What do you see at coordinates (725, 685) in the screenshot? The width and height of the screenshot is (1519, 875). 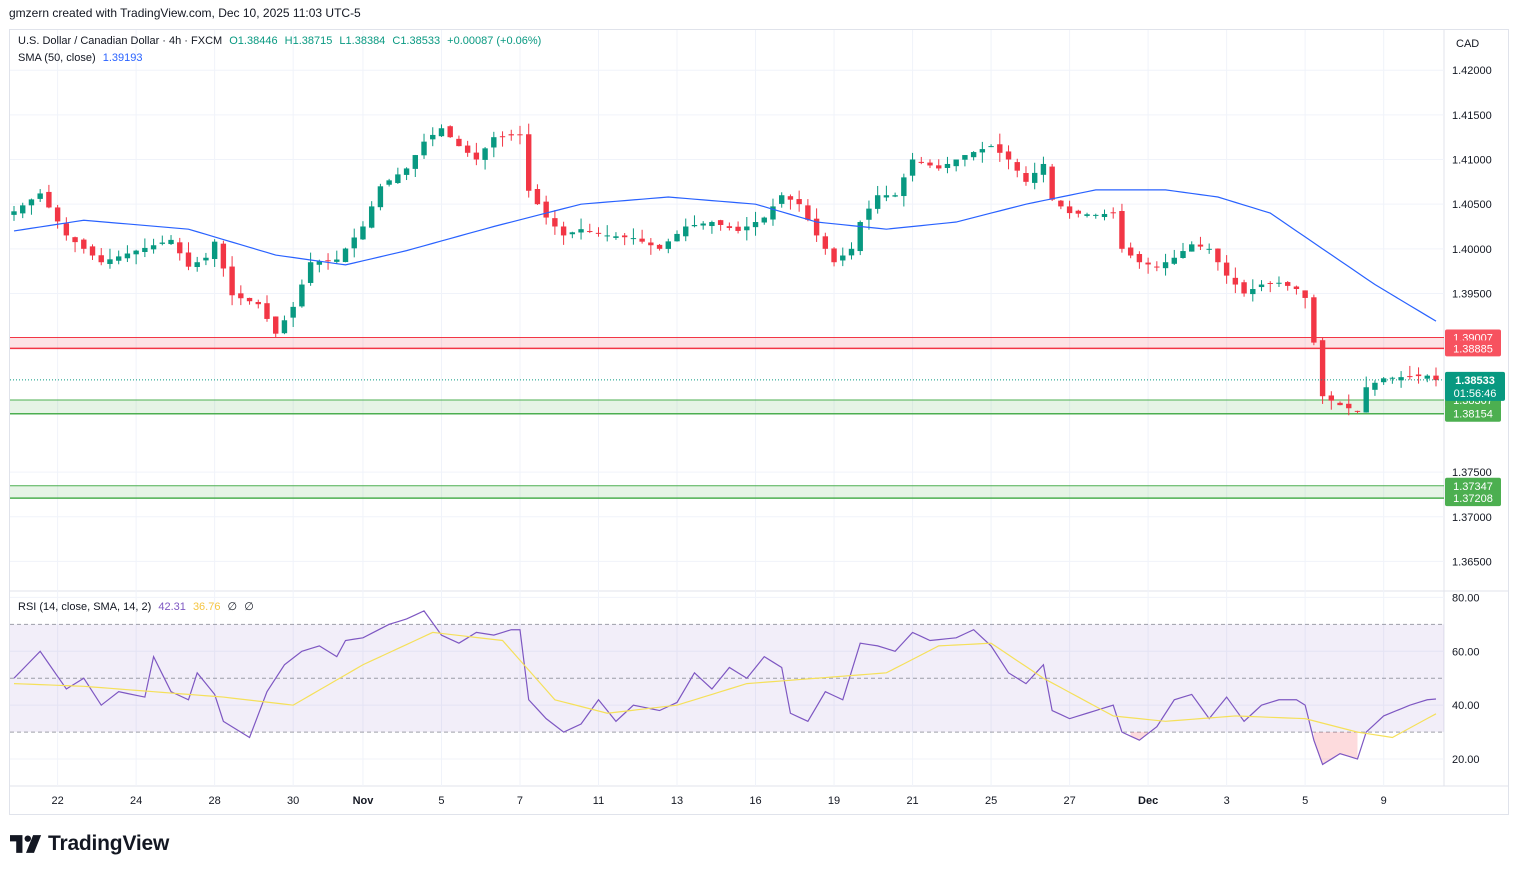 I see `rsi-sma-line` at bounding box center [725, 685].